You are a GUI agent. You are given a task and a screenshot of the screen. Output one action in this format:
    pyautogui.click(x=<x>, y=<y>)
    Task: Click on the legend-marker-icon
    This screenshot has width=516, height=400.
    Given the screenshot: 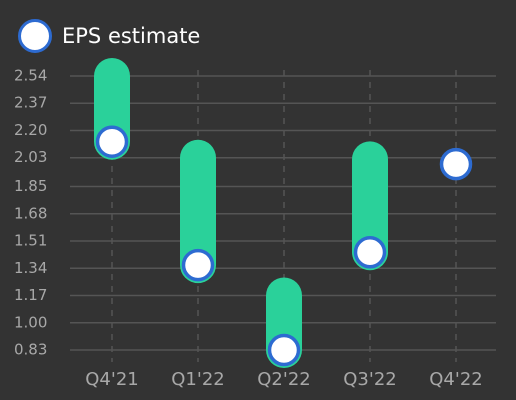 What is the action you would take?
    pyautogui.click(x=35, y=36)
    